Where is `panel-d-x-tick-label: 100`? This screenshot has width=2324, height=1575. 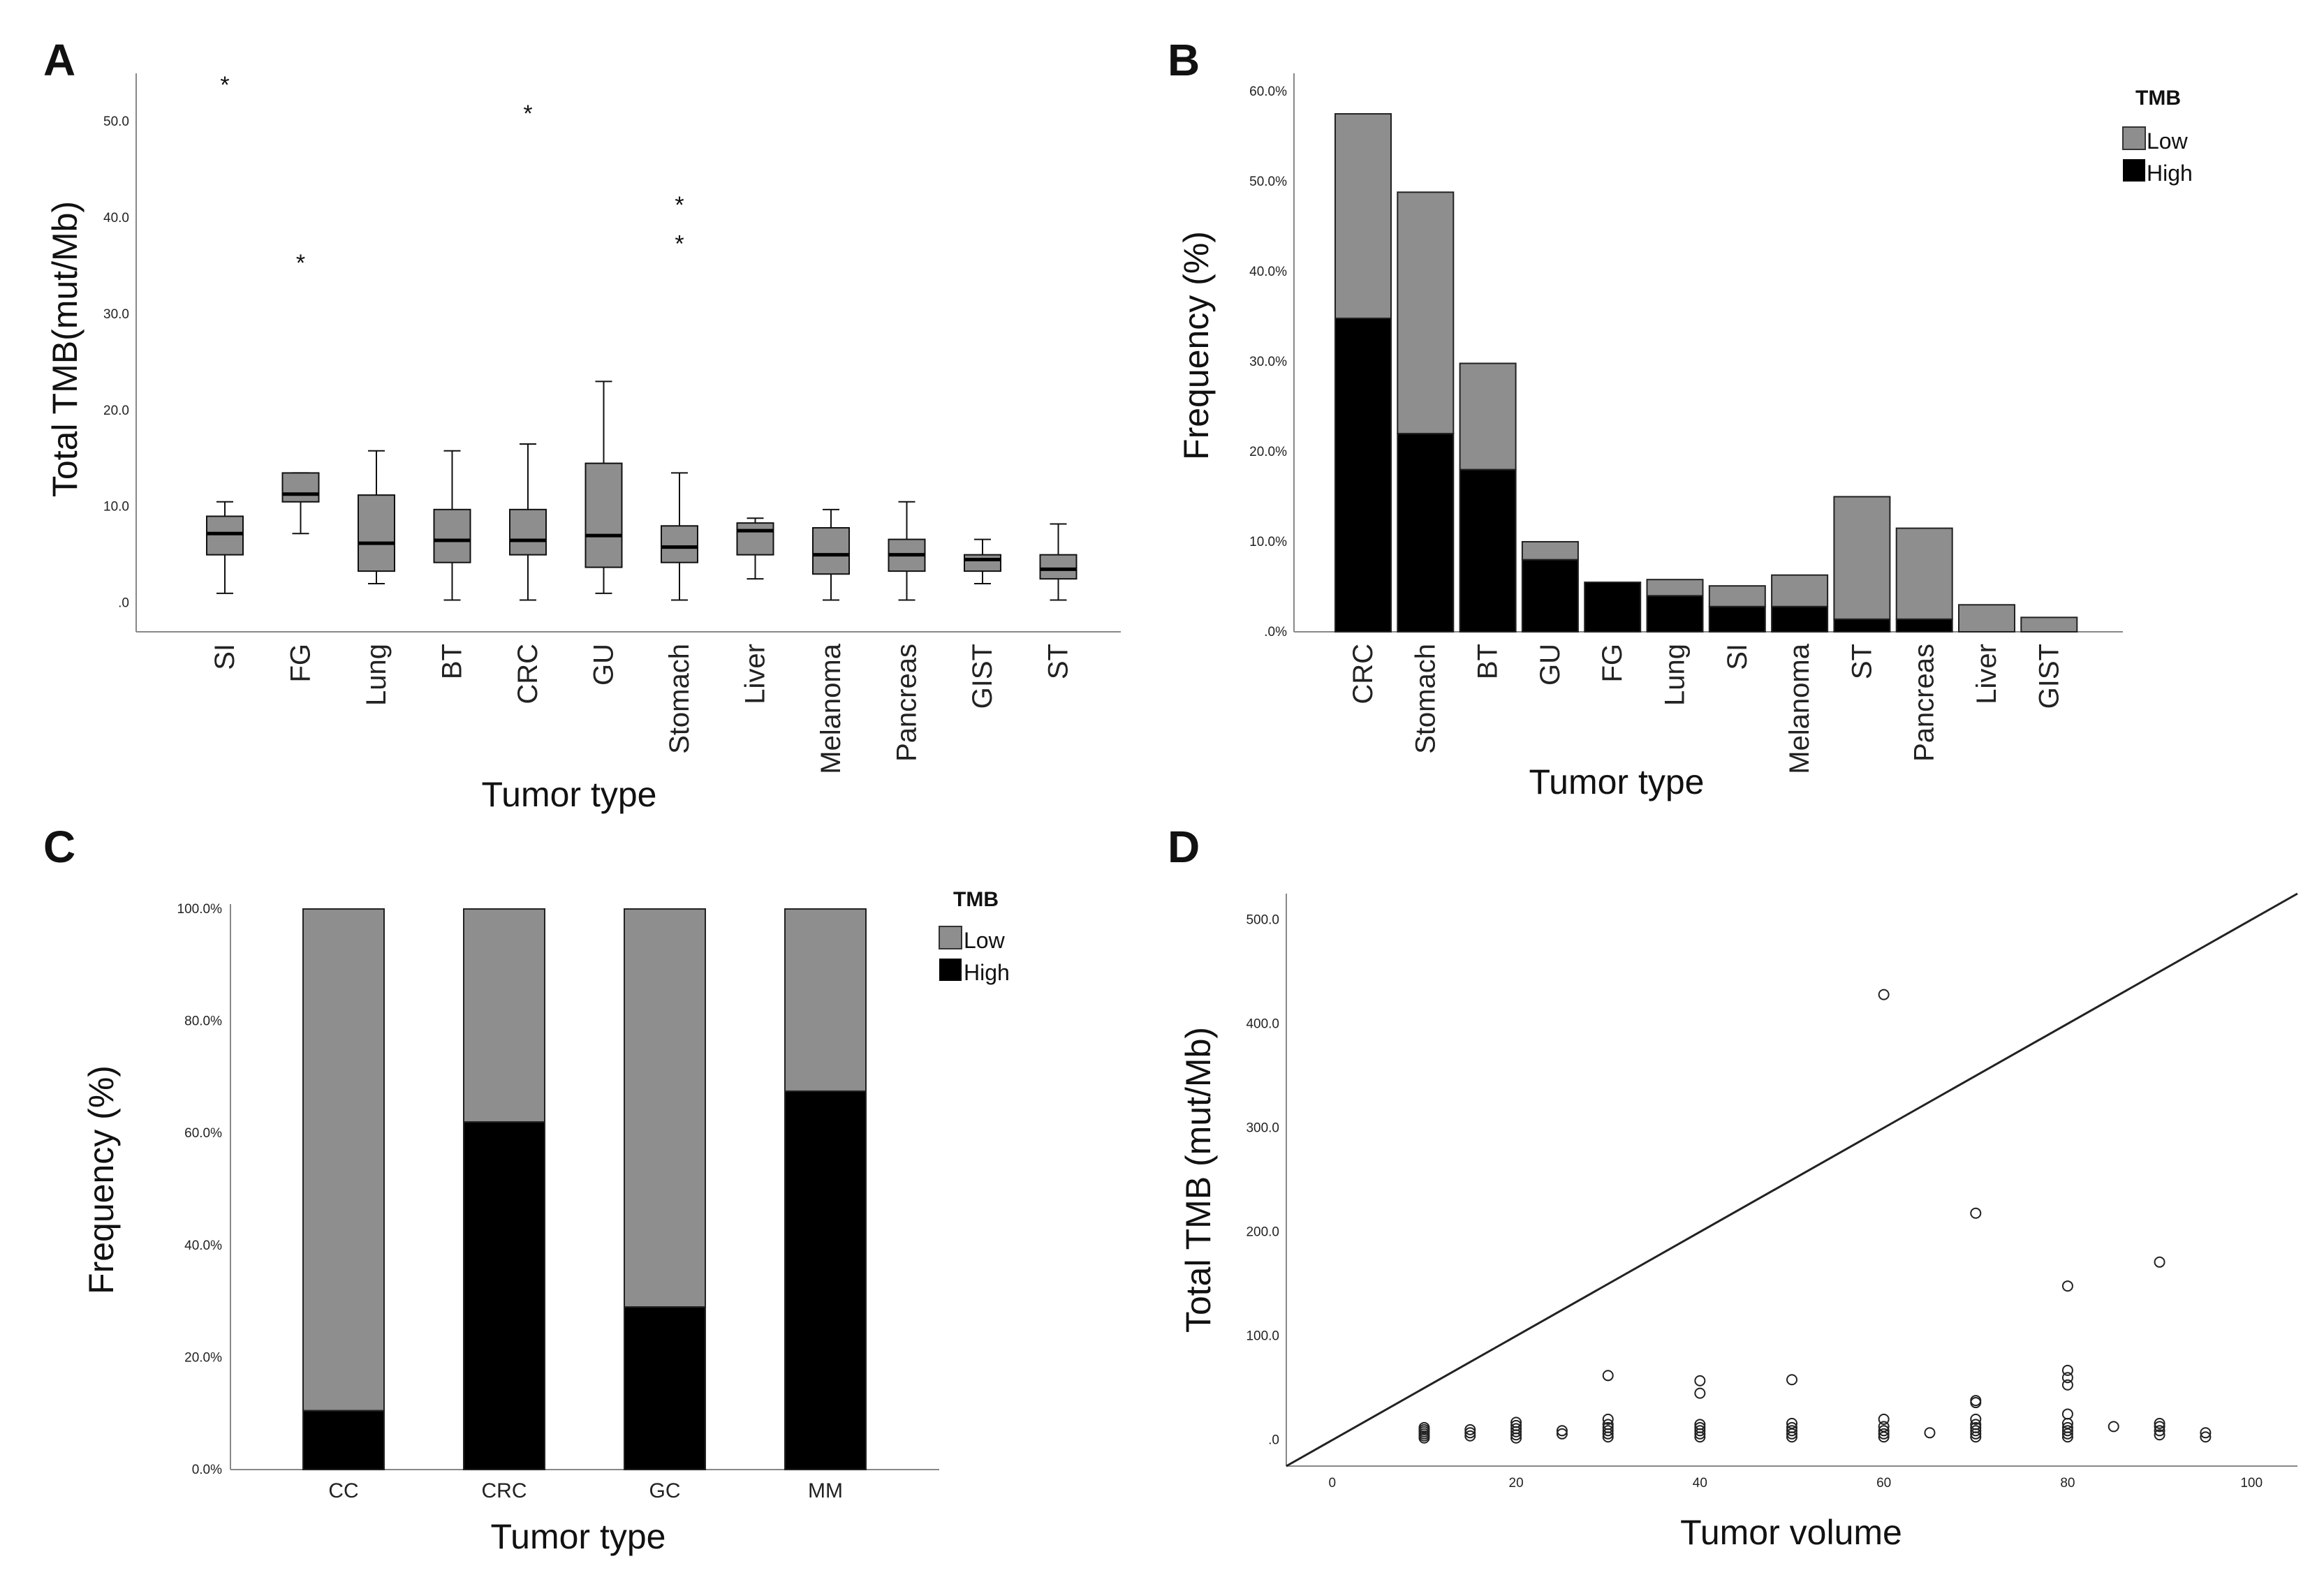 panel-d-x-tick-label: 100 is located at coordinates (2251, 1483).